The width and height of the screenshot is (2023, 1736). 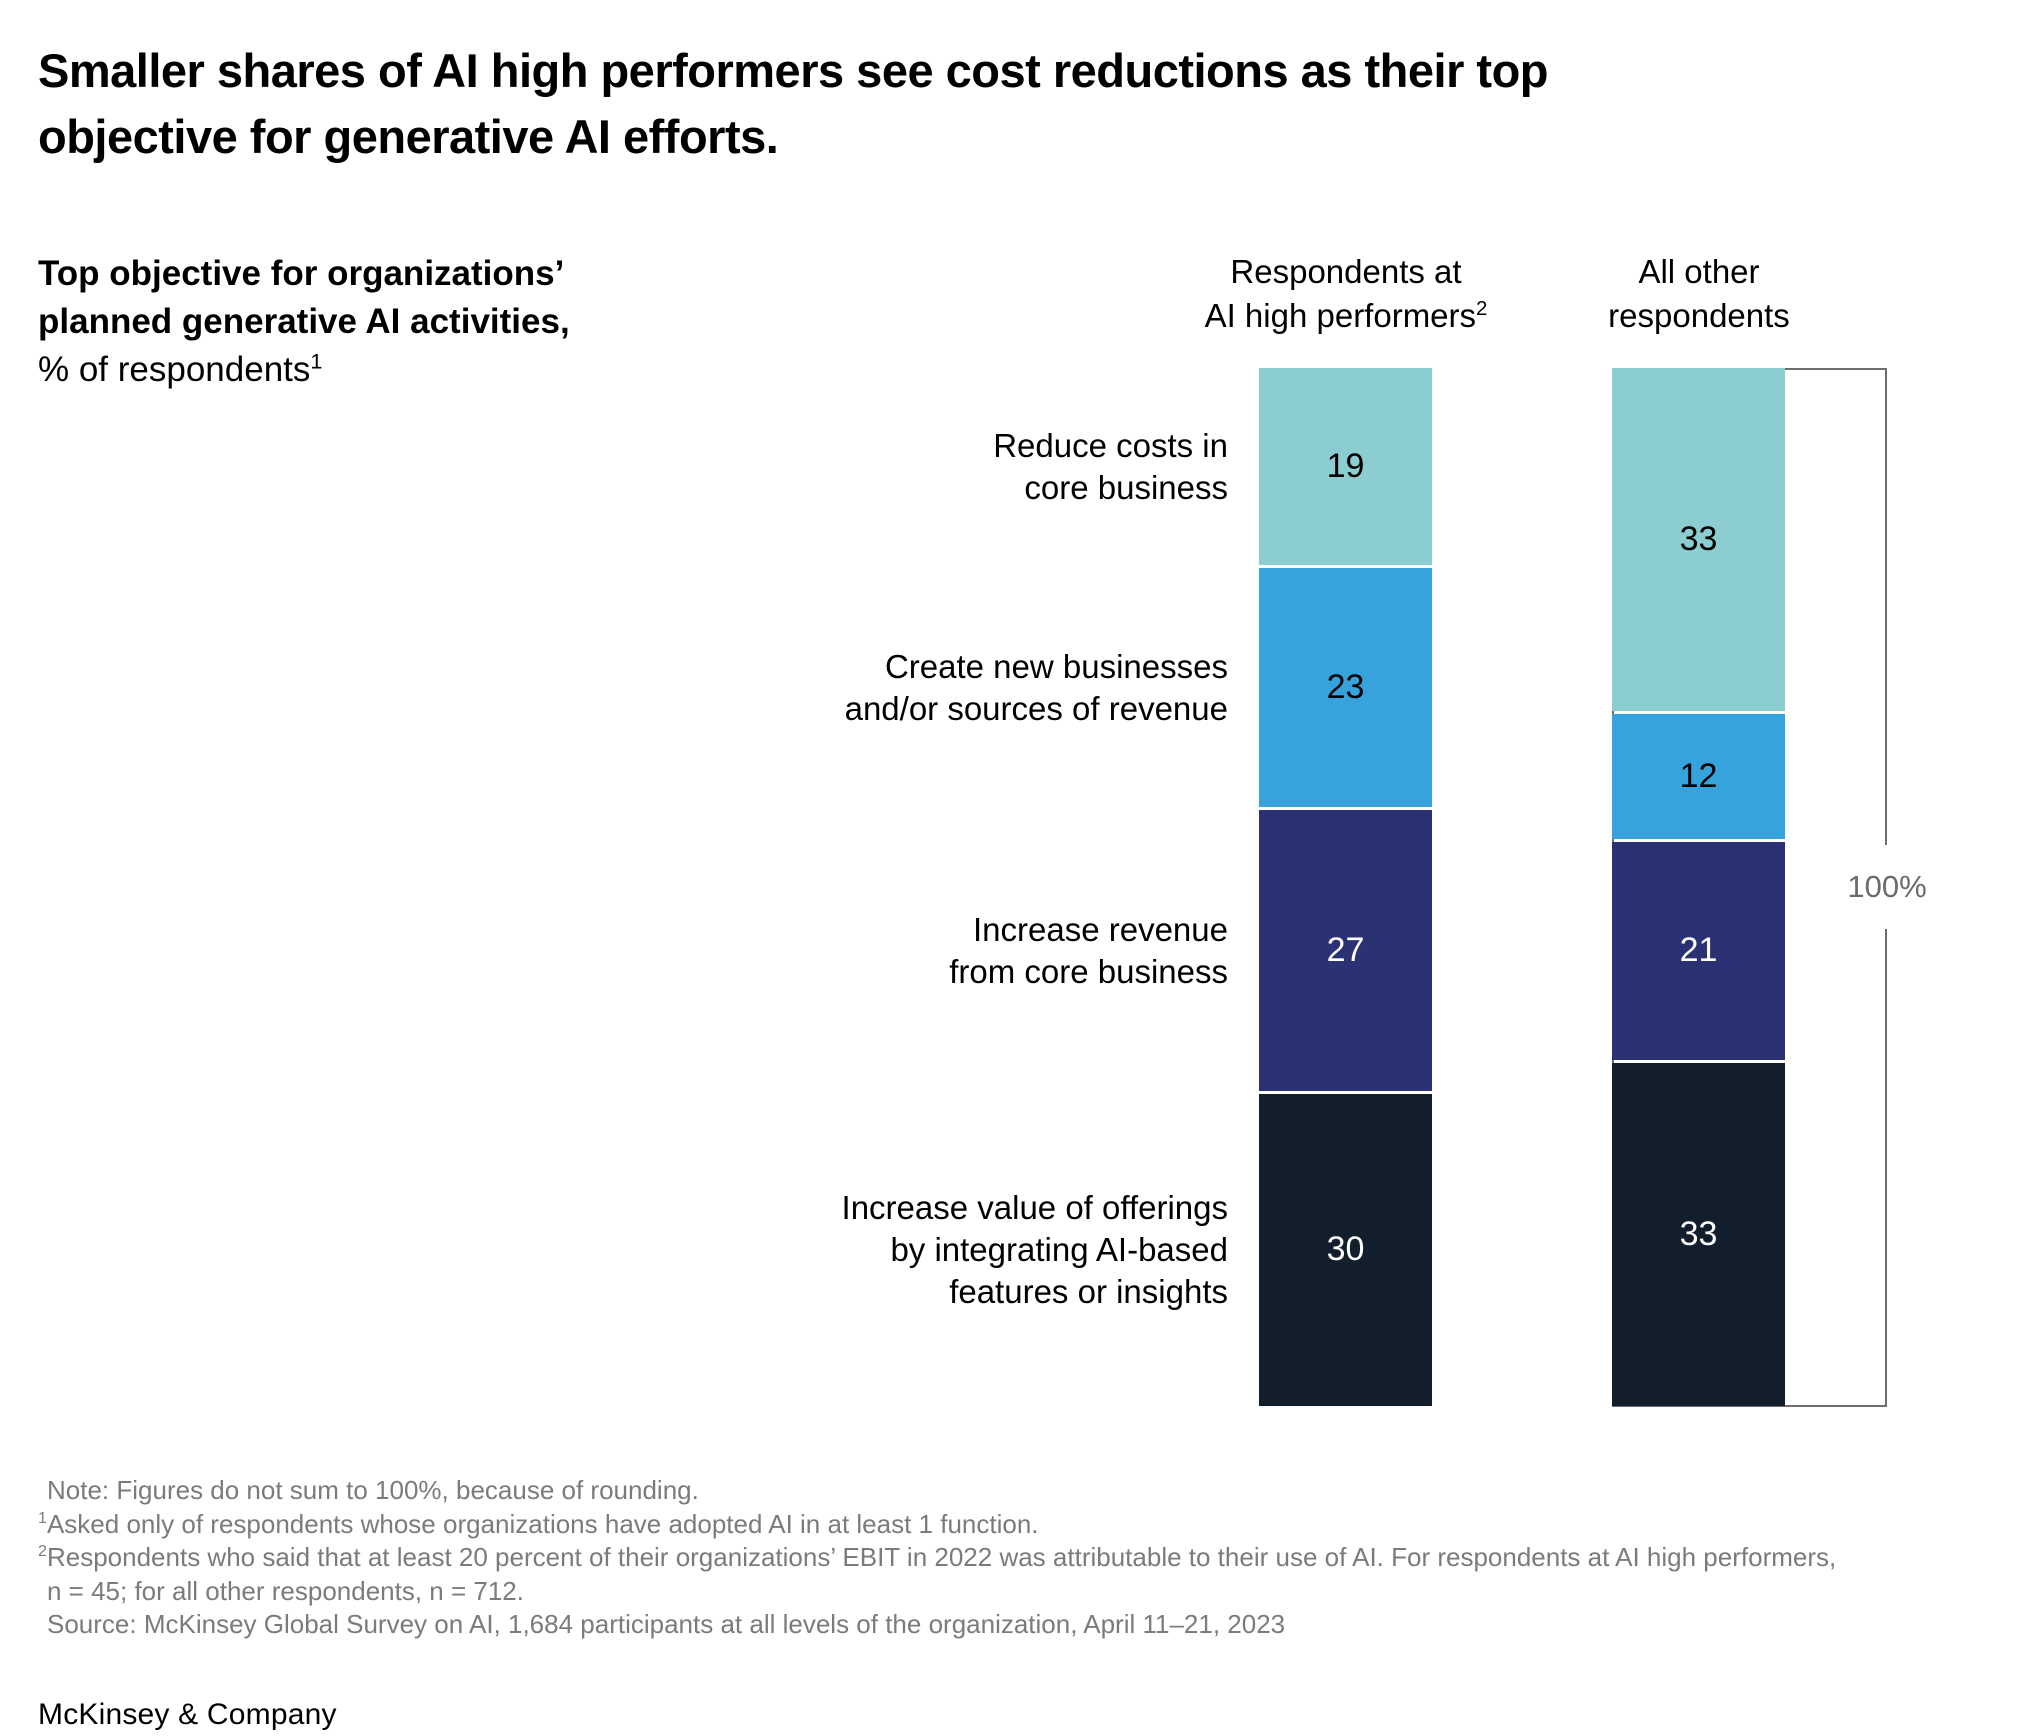 What do you see at coordinates (1699, 271) in the screenshot?
I see `column-header-line: All other` at bounding box center [1699, 271].